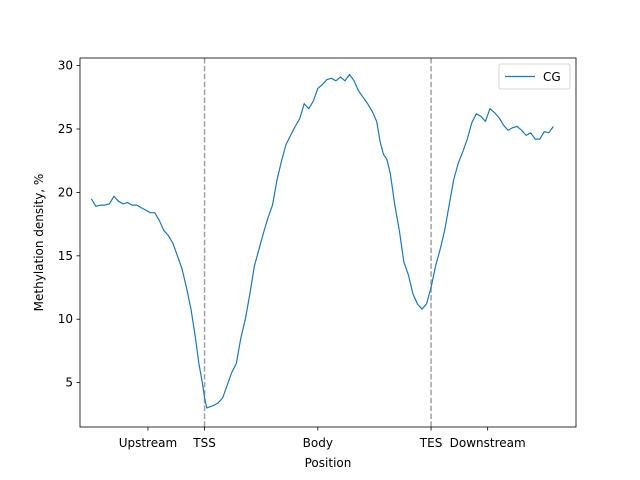 The height and width of the screenshot is (480, 640). I want to click on y-tick-label: 10, so click(65, 319).